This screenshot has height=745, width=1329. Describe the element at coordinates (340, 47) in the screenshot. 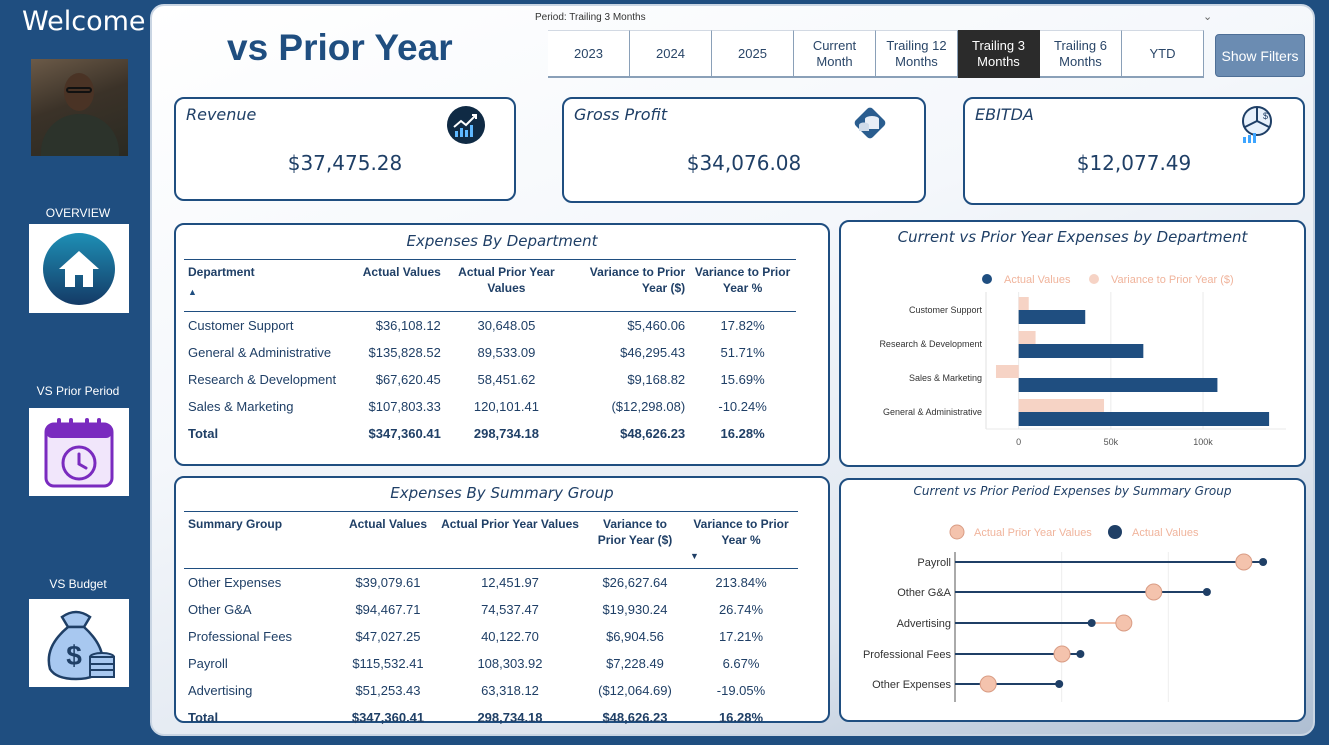

I see `page-title: vs Prior Year` at that location.